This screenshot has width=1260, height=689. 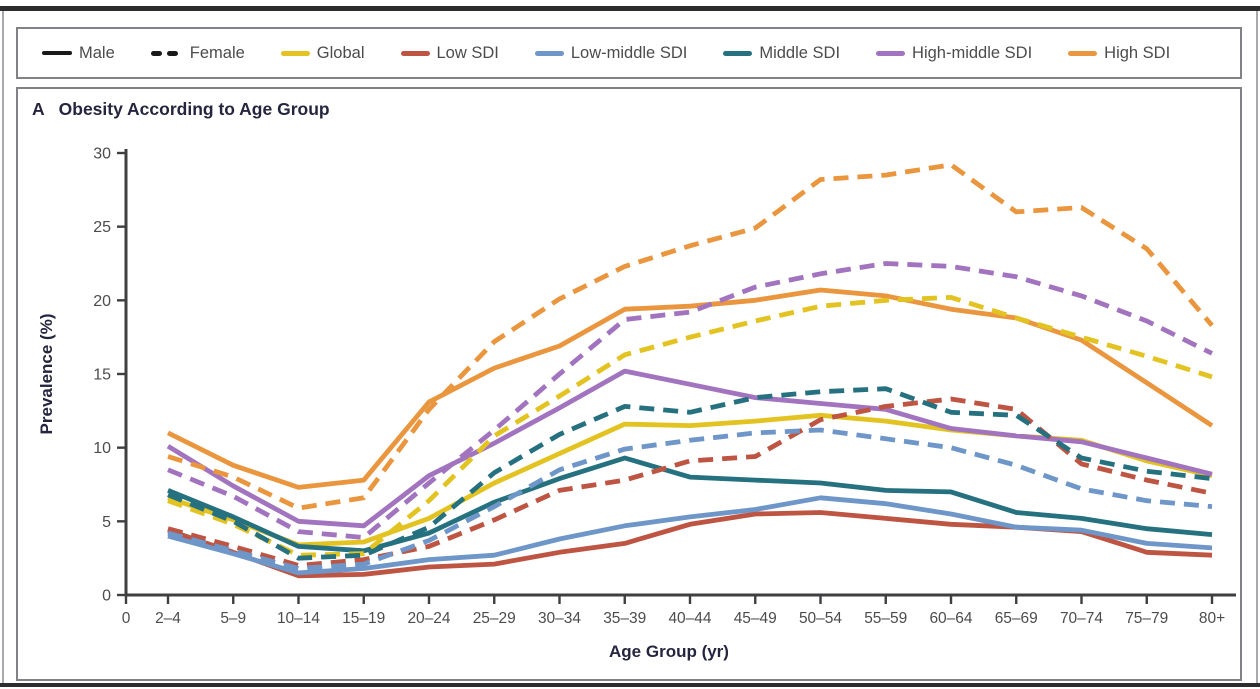 I want to click on legend-label: High-middle SDI, so click(x=972, y=52).